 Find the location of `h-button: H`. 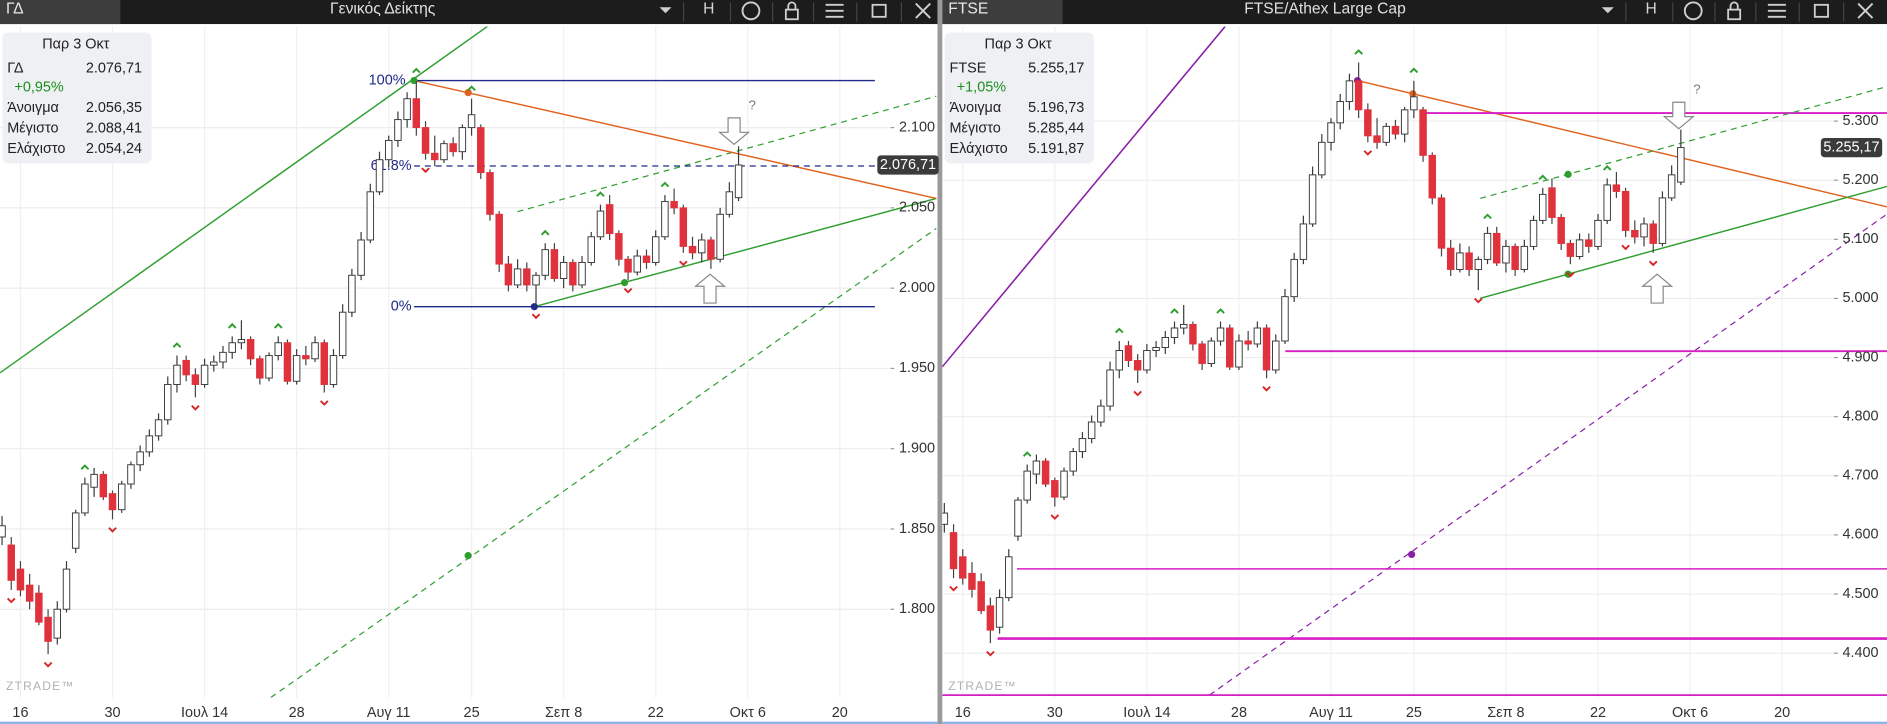

h-button: H is located at coordinates (1650, 9).